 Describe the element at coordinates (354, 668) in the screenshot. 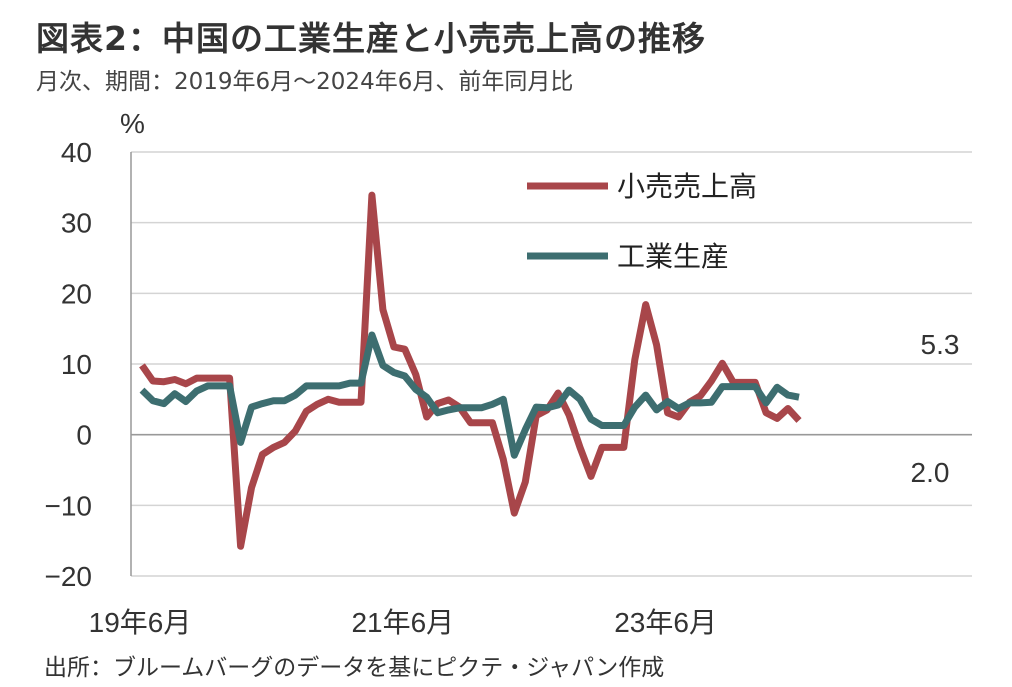

I see `chart-source-note: 出所：ブルームバーグのデータを基にピクテ・ジャパン作成` at that location.